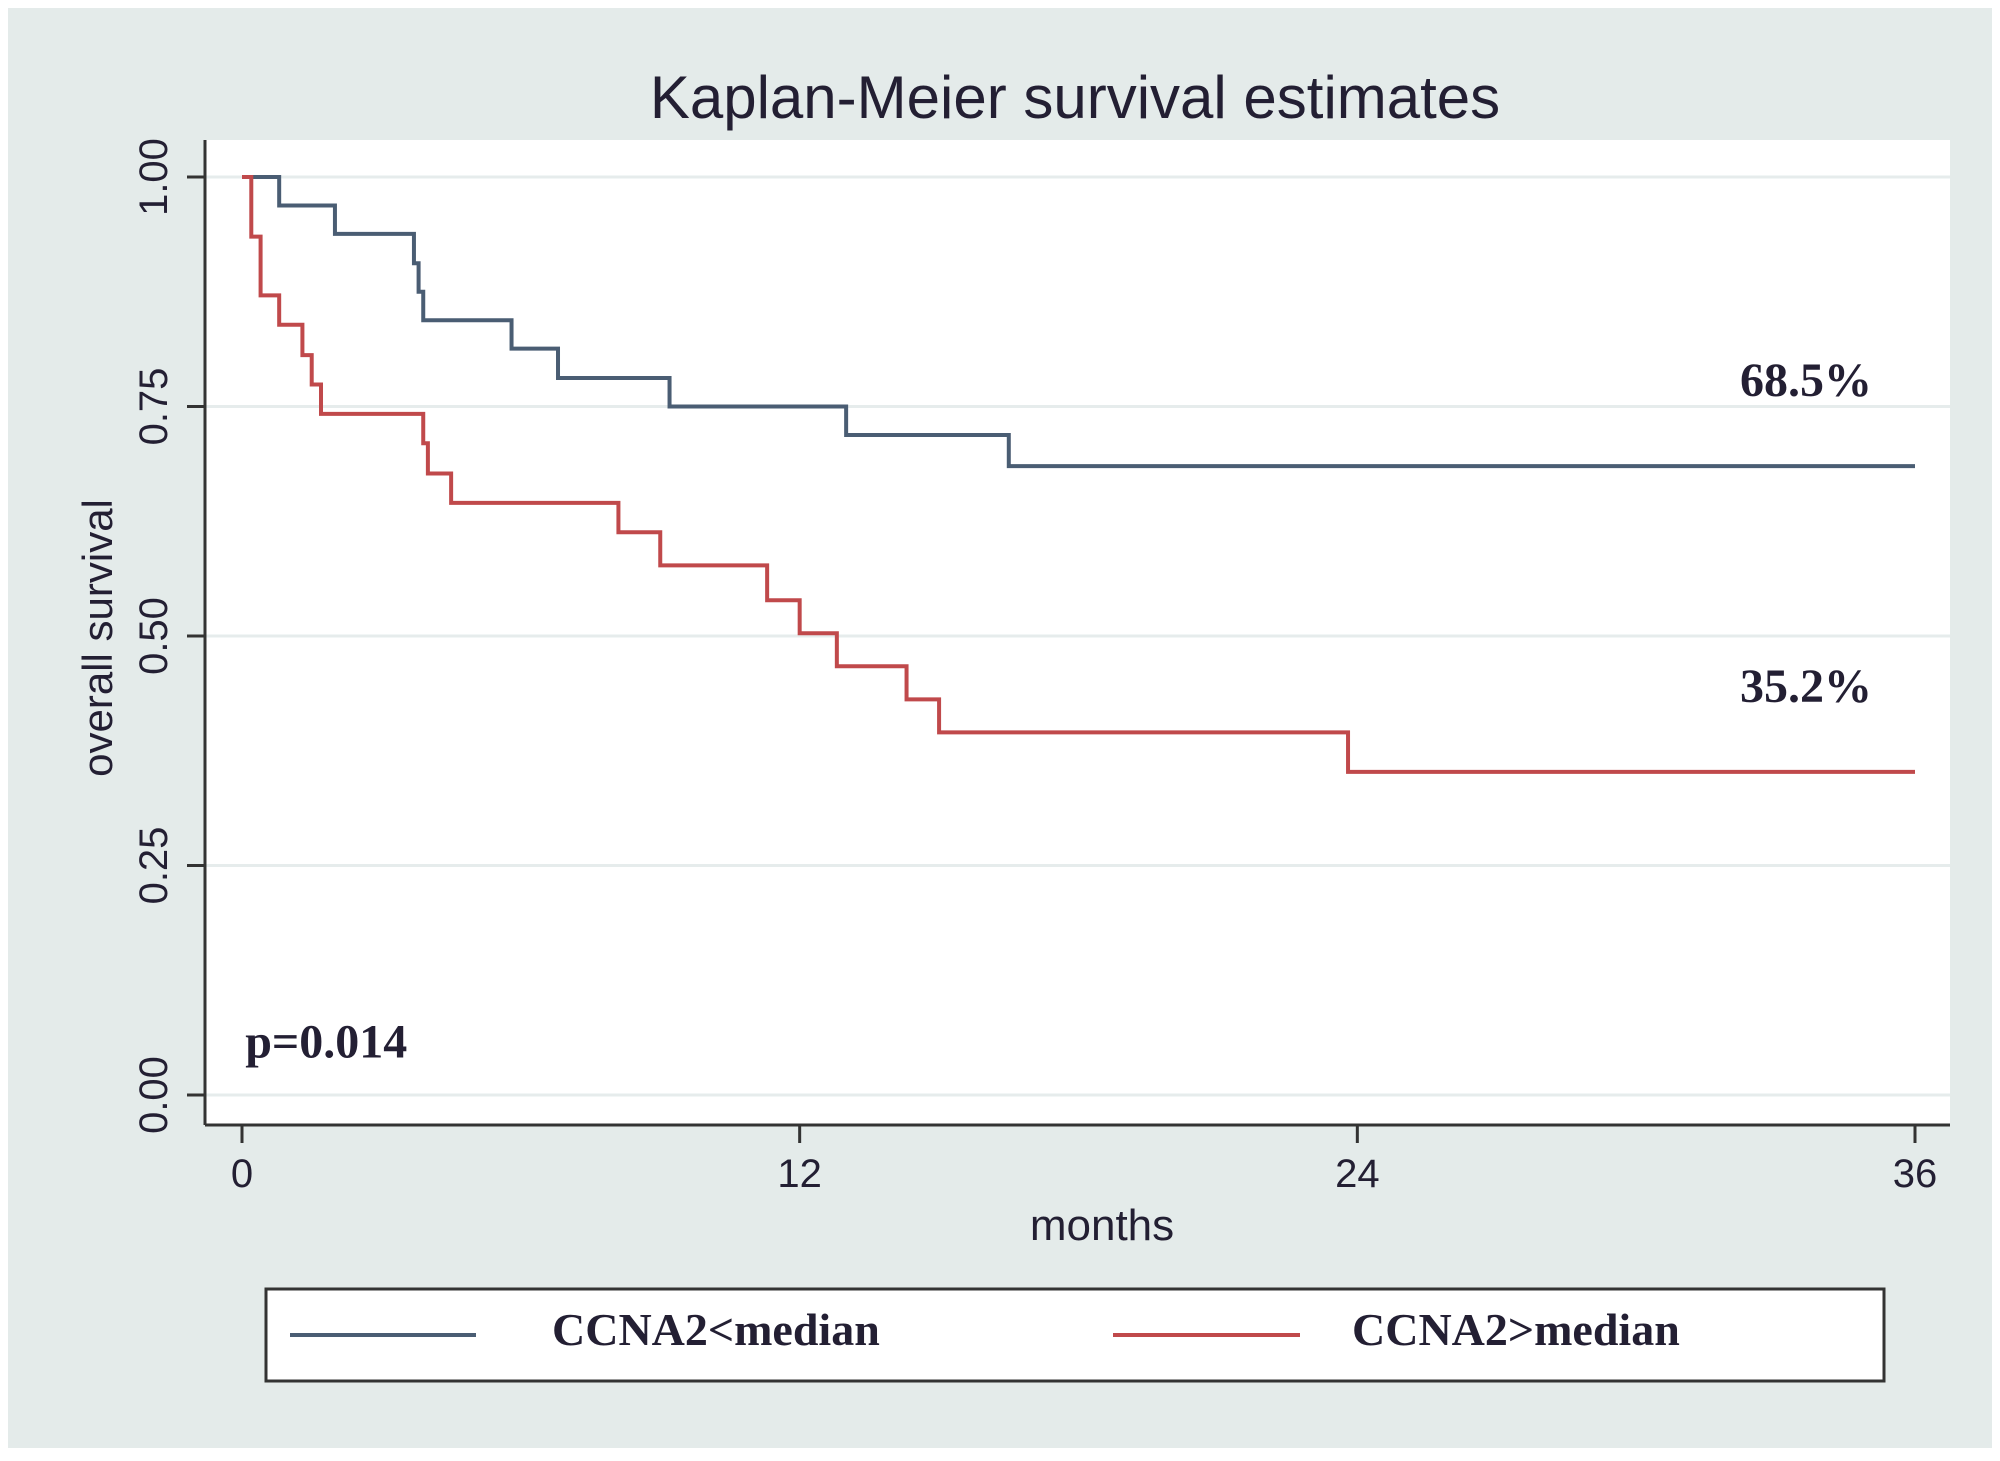  Describe the element at coordinates (242, 1174) in the screenshot. I see `x-tick-label-0: 0` at that location.